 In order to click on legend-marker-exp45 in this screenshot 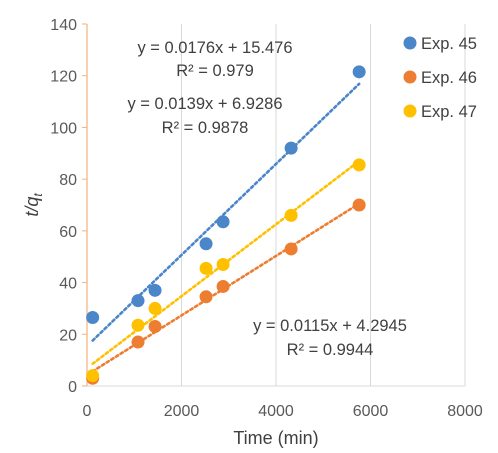, I will do `click(410, 43)`.